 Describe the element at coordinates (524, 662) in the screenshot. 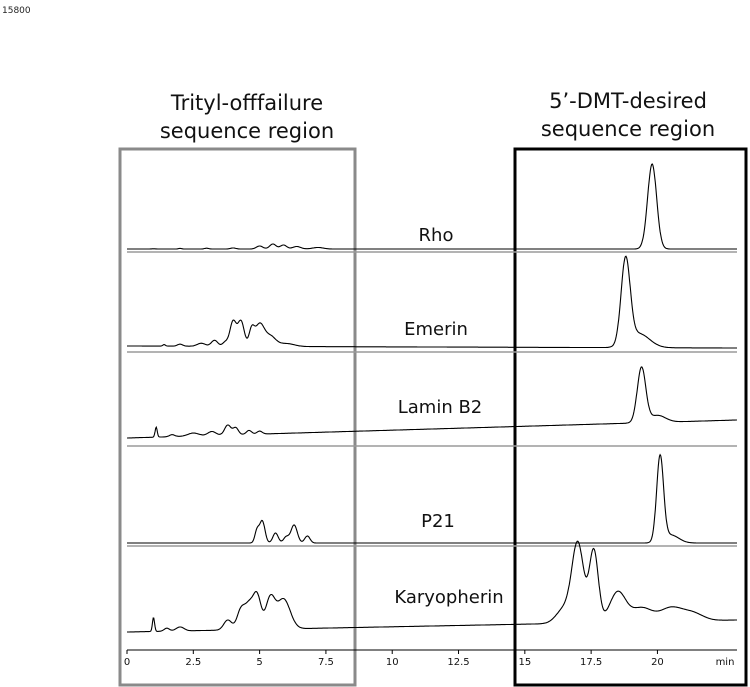

I see `x-tick-label-6: 15` at that location.